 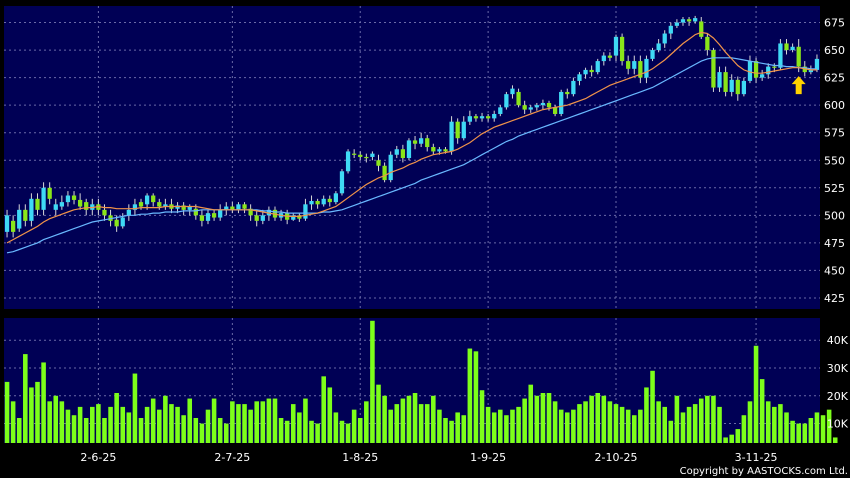 What do you see at coordinates (834, 298) in the screenshot?
I see `price-tick-label: 425` at bounding box center [834, 298].